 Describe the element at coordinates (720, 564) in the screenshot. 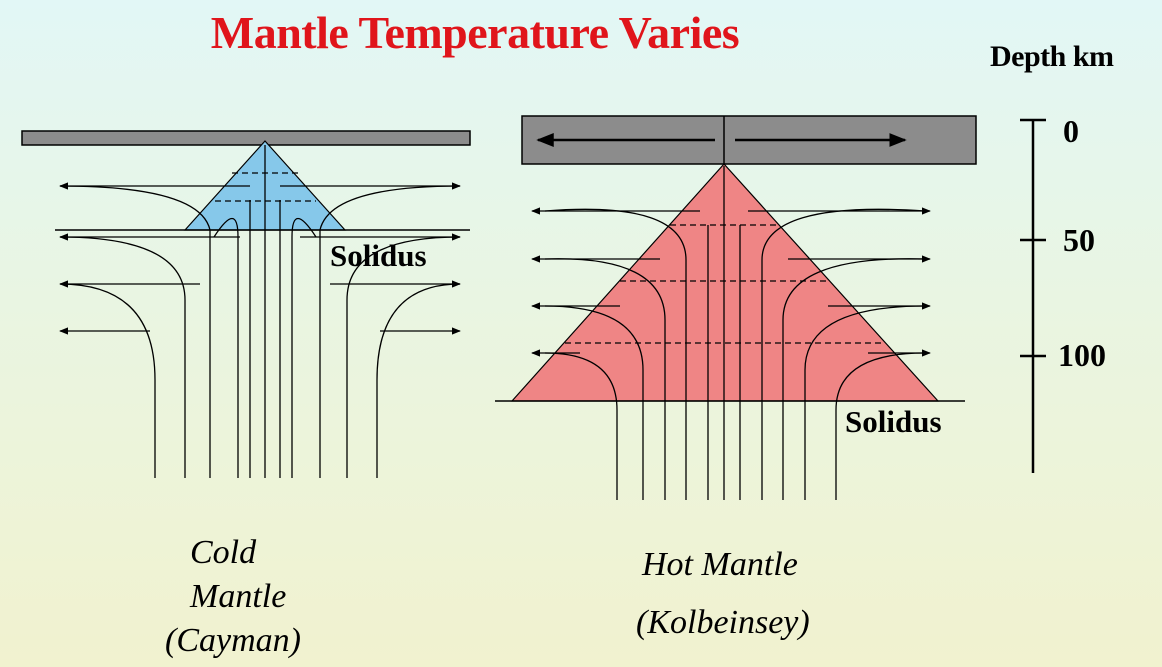

I see `hot-caption-line1: Hot Mantle` at that location.